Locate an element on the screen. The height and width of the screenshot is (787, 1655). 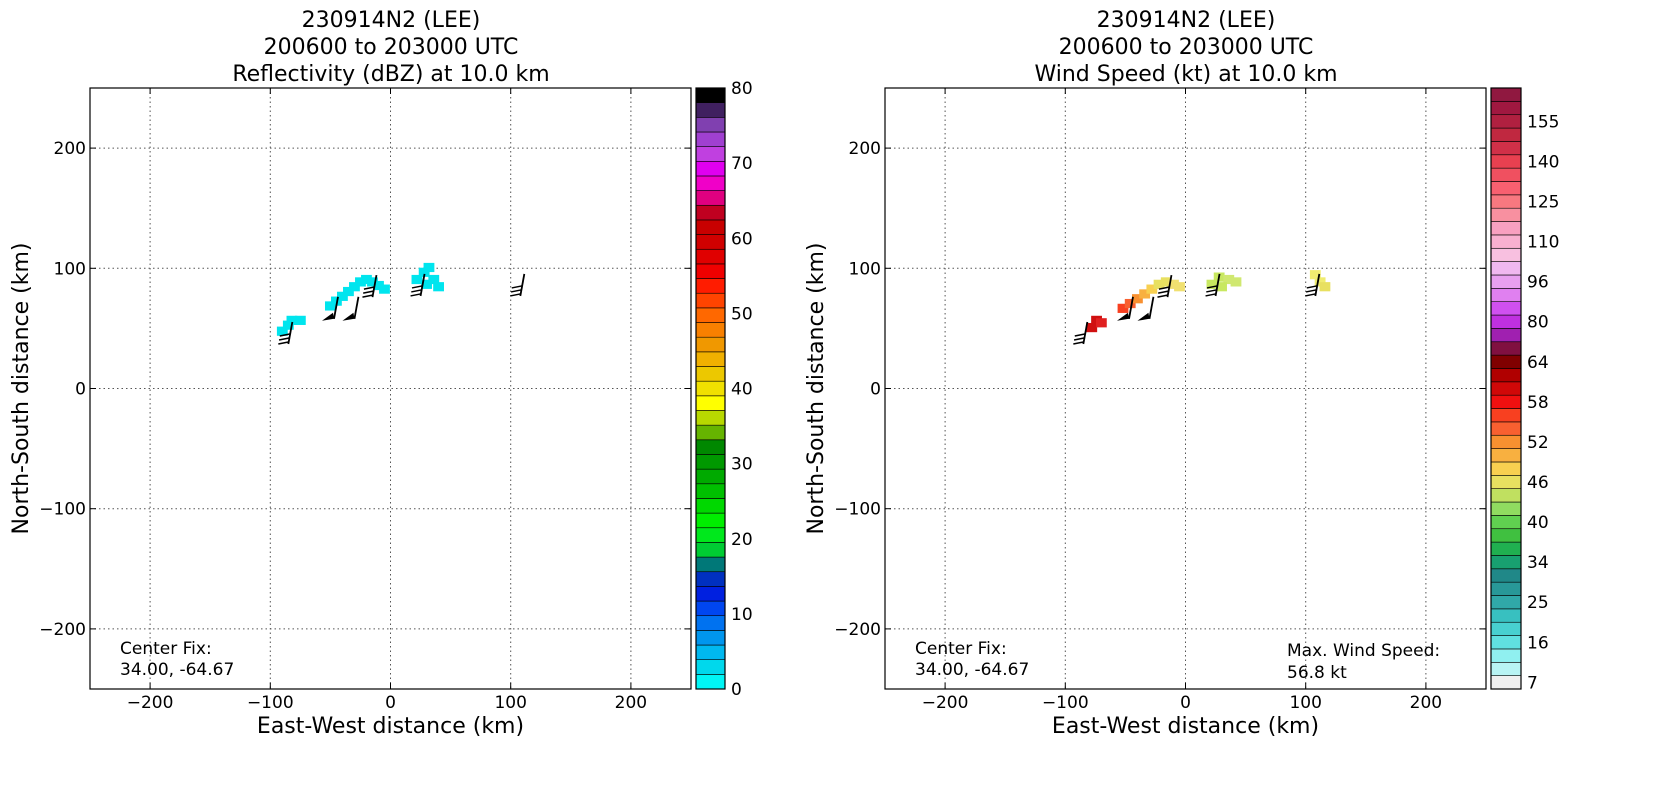
max-wind-annotation: 56.8 kt is located at coordinates (1317, 673).